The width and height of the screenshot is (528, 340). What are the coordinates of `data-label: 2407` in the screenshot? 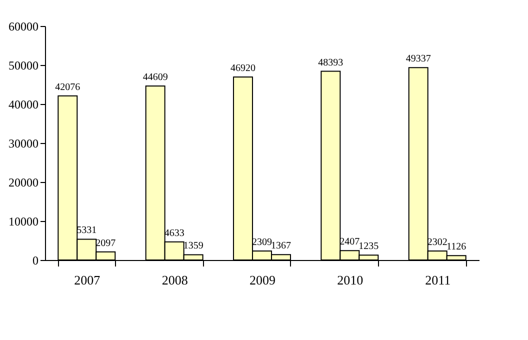 It's located at (350, 242).